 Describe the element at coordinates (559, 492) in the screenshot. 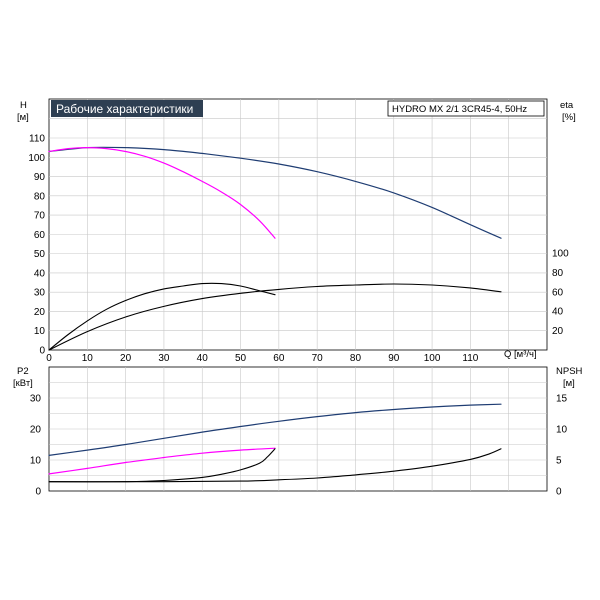

I see `lower-right-tick-label: 0` at that location.